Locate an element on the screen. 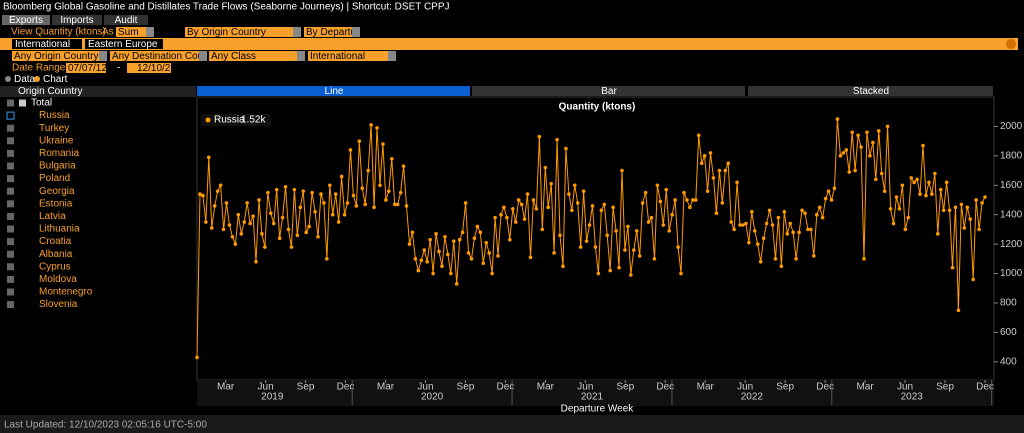 The height and width of the screenshot is (433, 1024). dropdown-value: Sum is located at coordinates (128, 32).